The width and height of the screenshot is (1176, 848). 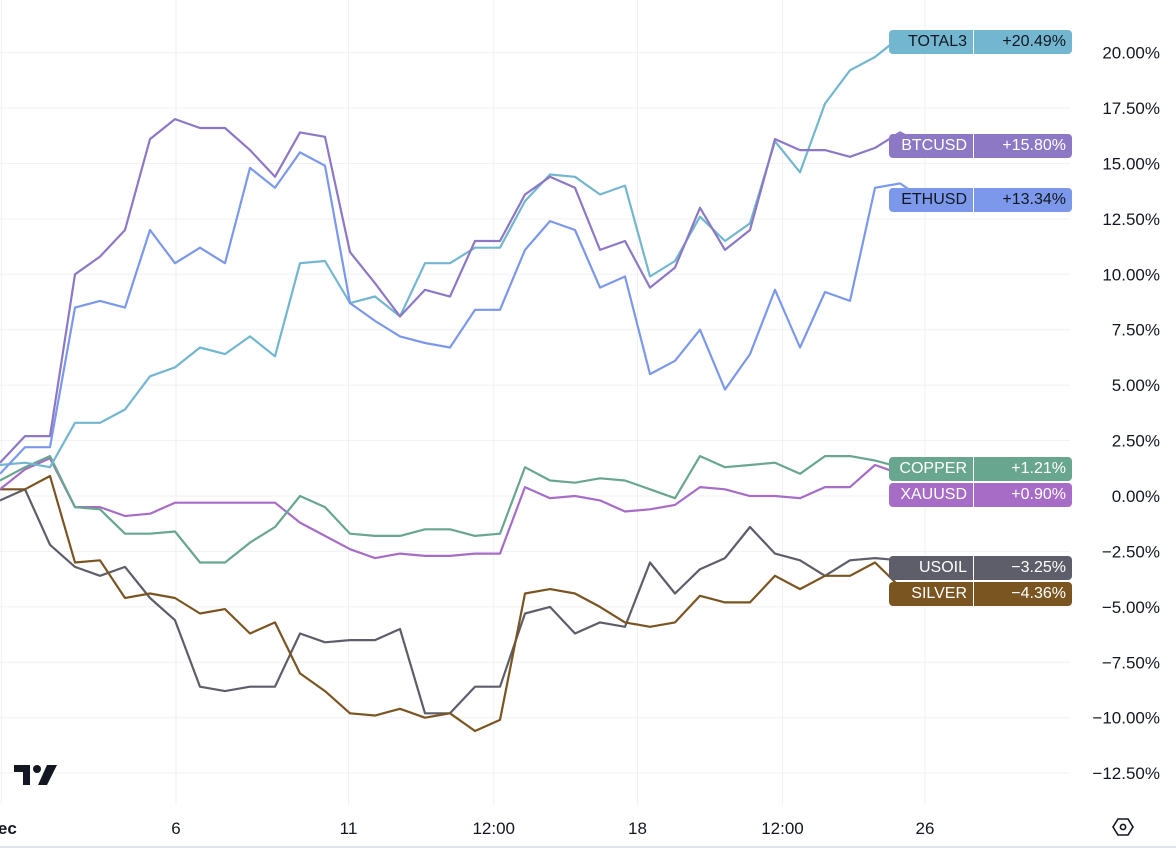 I want to click on series-name: ETHUSD, so click(x=931, y=200).